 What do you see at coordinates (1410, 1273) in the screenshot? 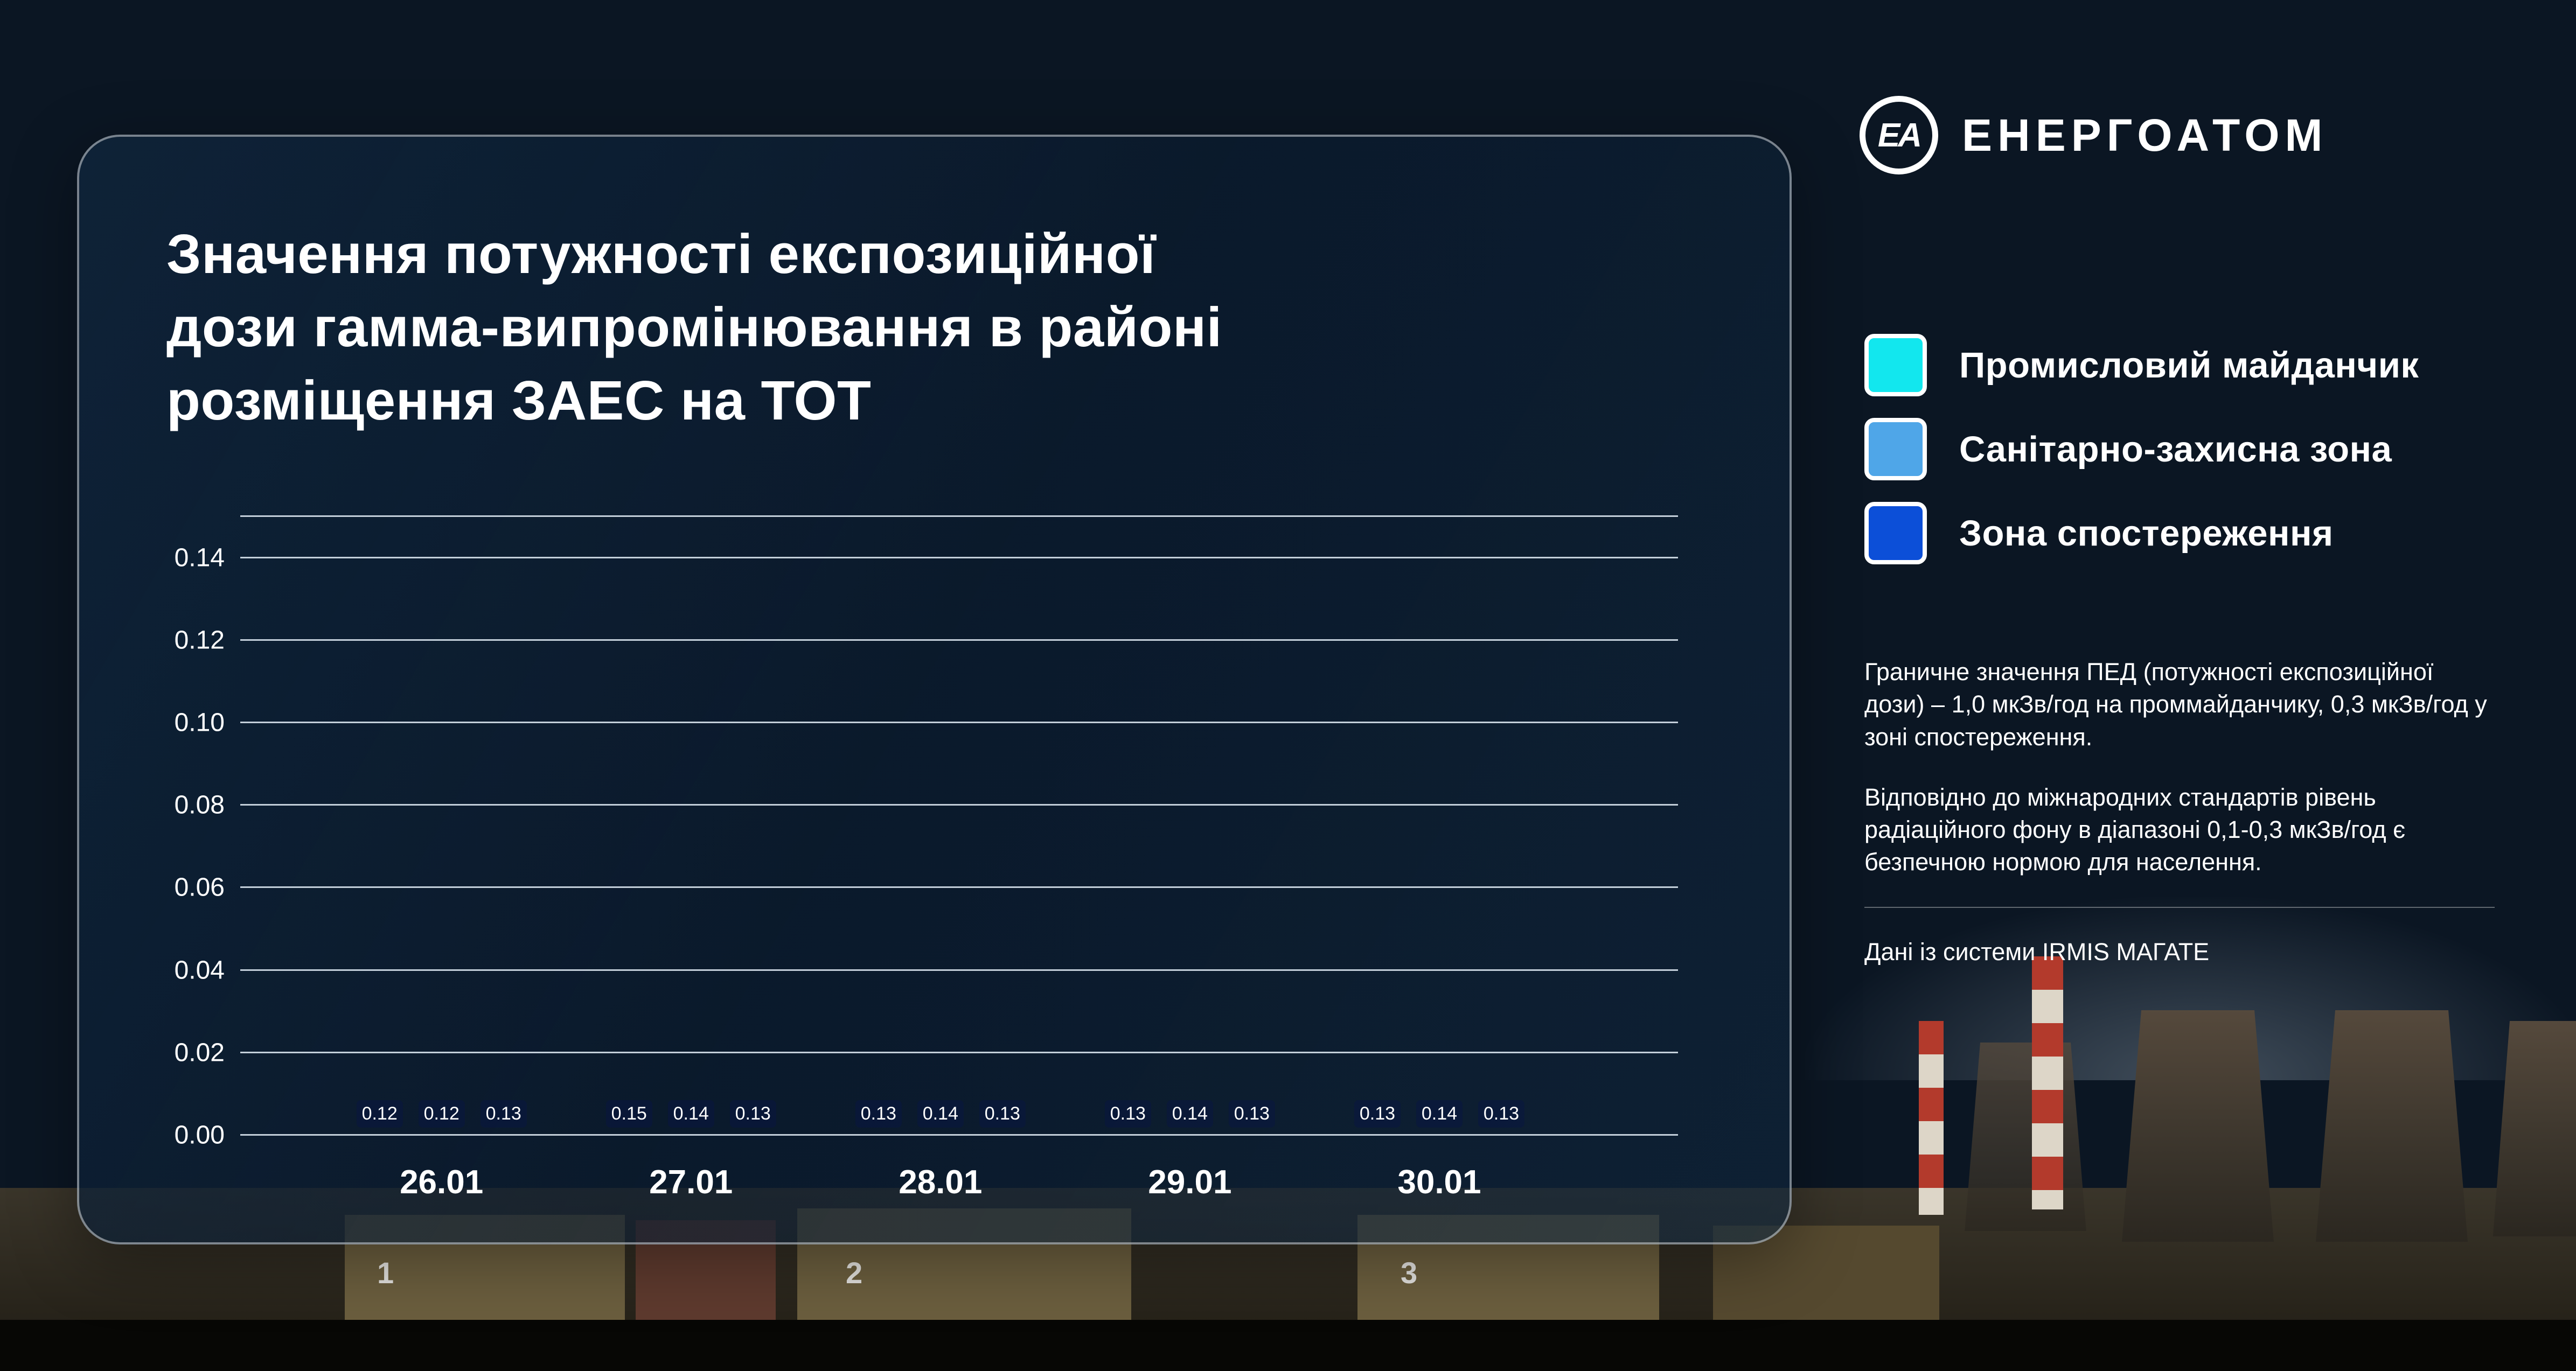
I see `unit-number: 3` at bounding box center [1410, 1273].